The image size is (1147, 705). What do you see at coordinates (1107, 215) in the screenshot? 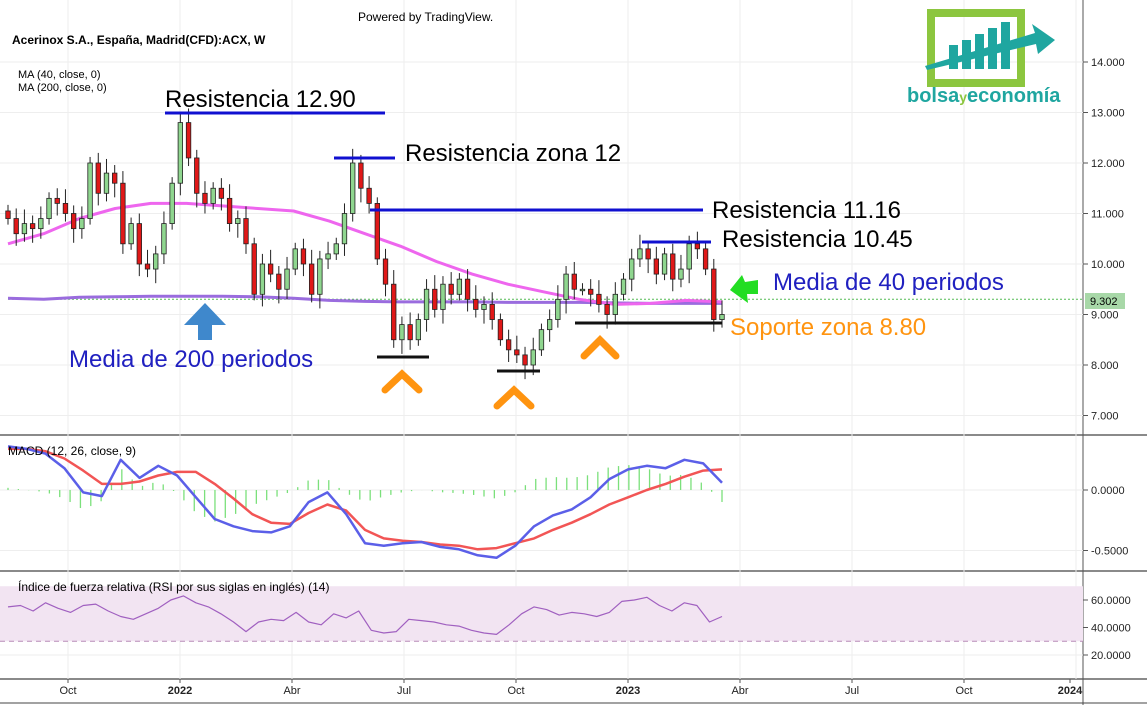
I see `y-tick-label: 11.000` at bounding box center [1107, 215].